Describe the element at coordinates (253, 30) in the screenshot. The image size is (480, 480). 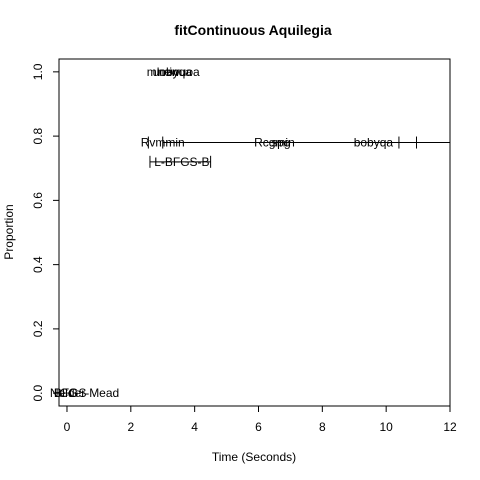
I see `chart-title: fitContinuous Aquilegia` at that location.